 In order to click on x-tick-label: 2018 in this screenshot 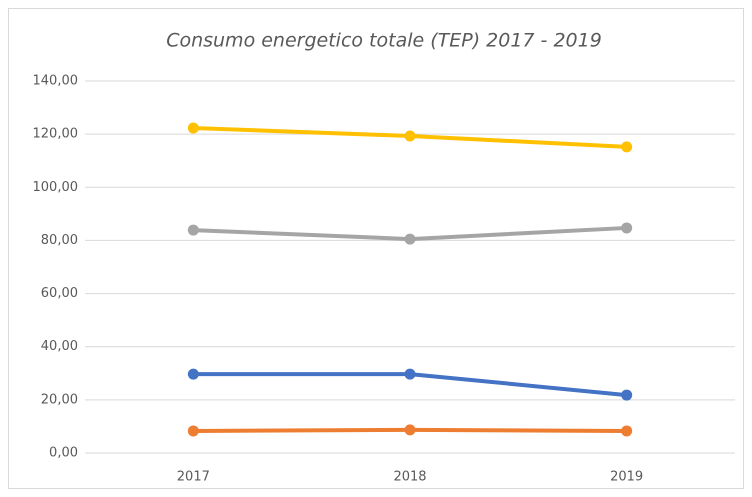, I will do `click(409, 477)`.